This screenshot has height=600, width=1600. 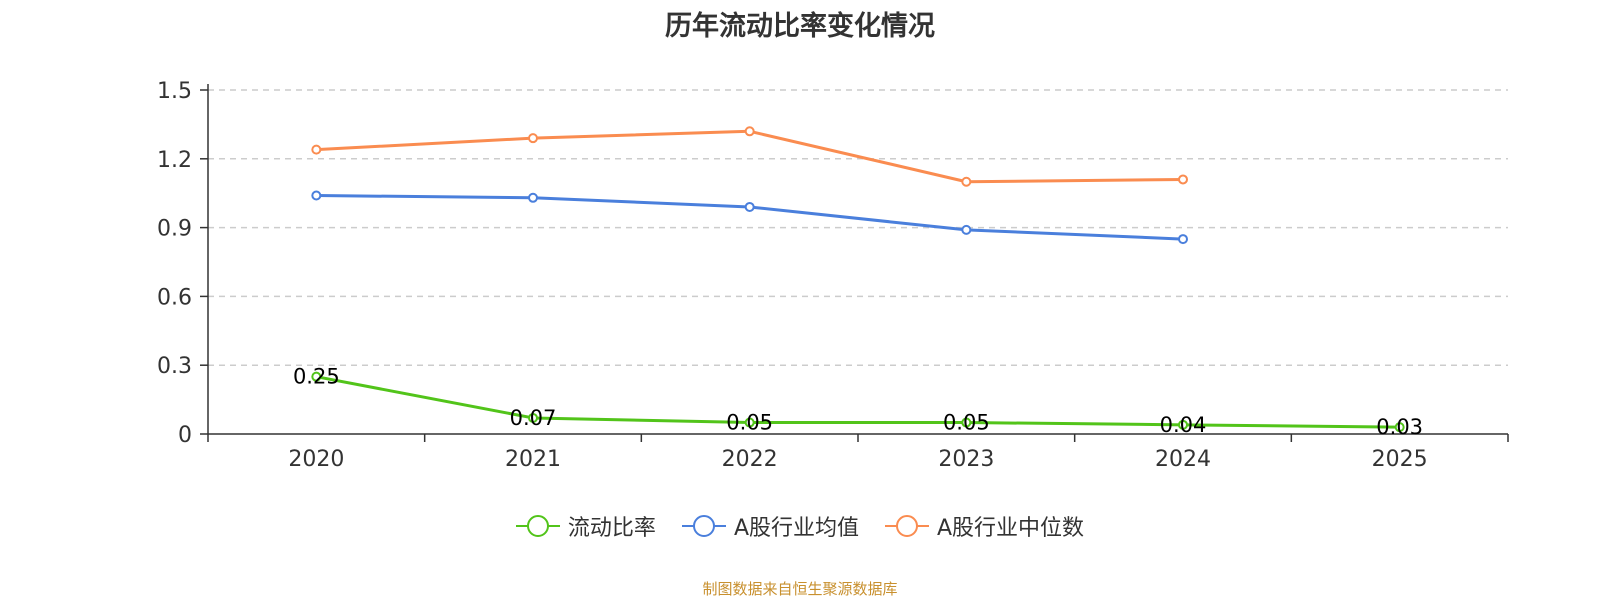 What do you see at coordinates (858, 402) in the screenshot?
I see `series-line-current-ratio` at bounding box center [858, 402].